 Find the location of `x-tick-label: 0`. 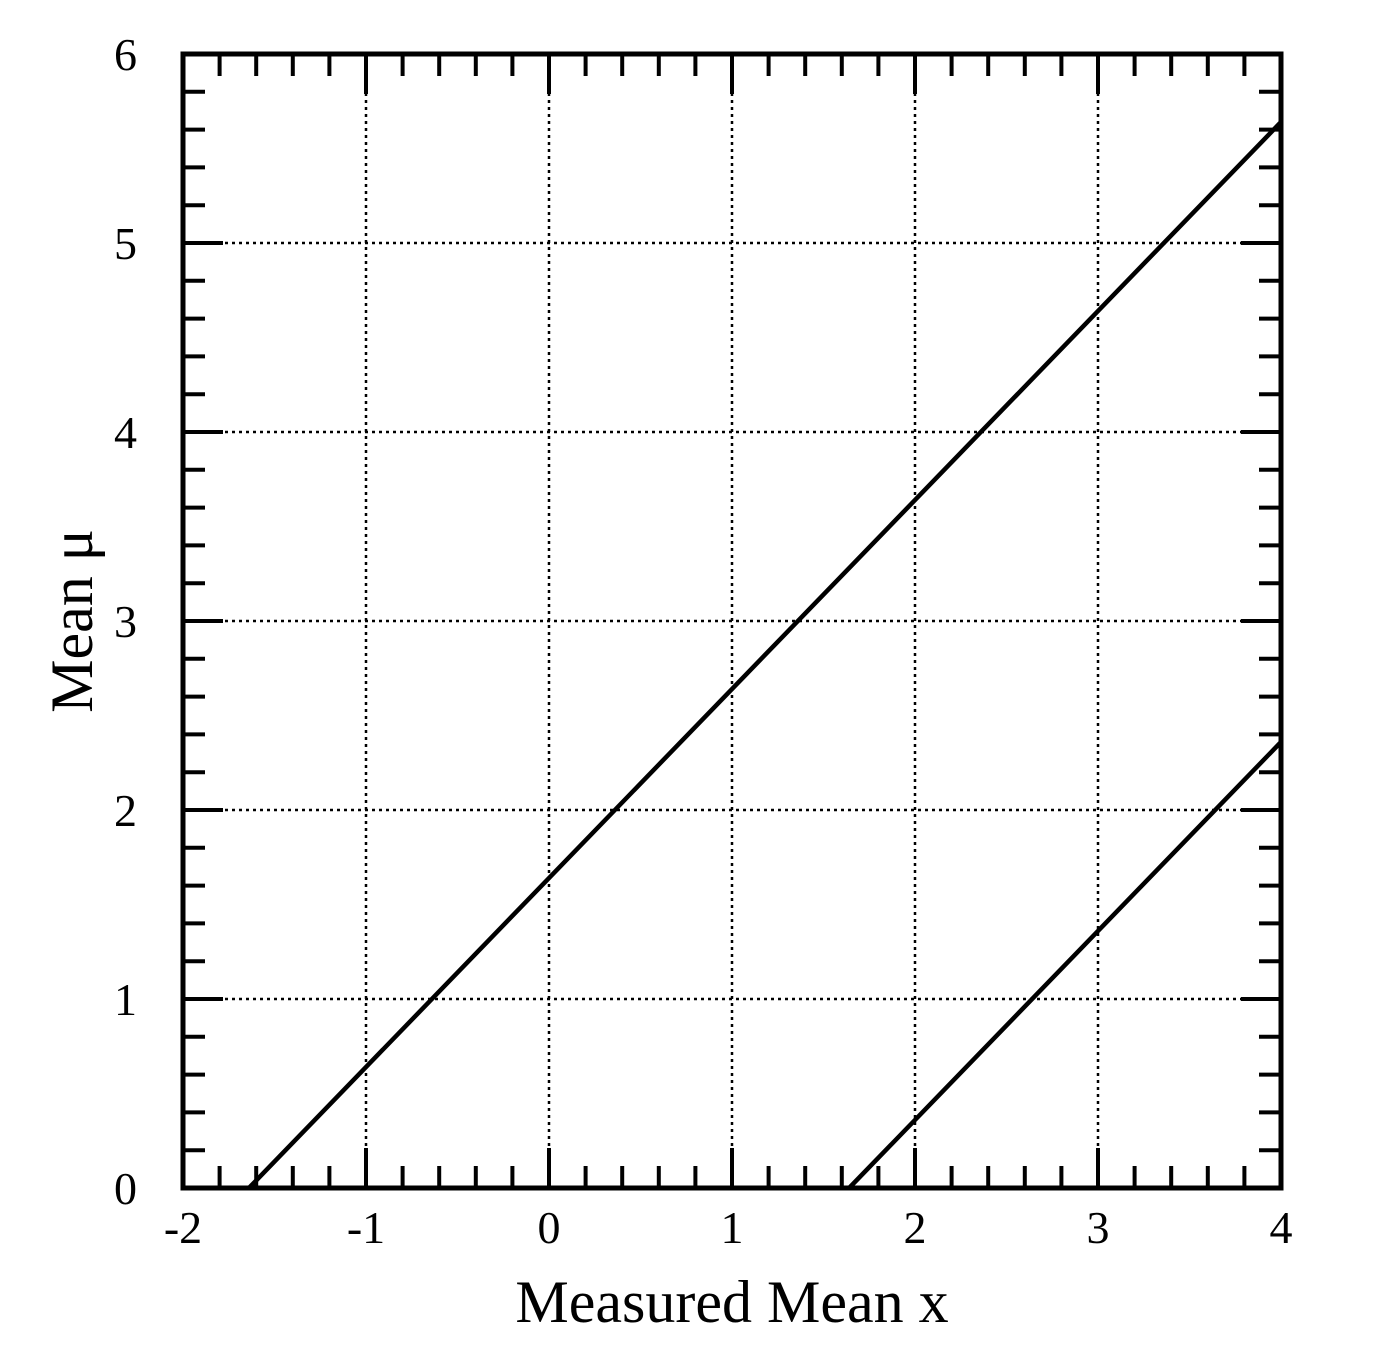

x-tick-label: 0 is located at coordinates (549, 1227).